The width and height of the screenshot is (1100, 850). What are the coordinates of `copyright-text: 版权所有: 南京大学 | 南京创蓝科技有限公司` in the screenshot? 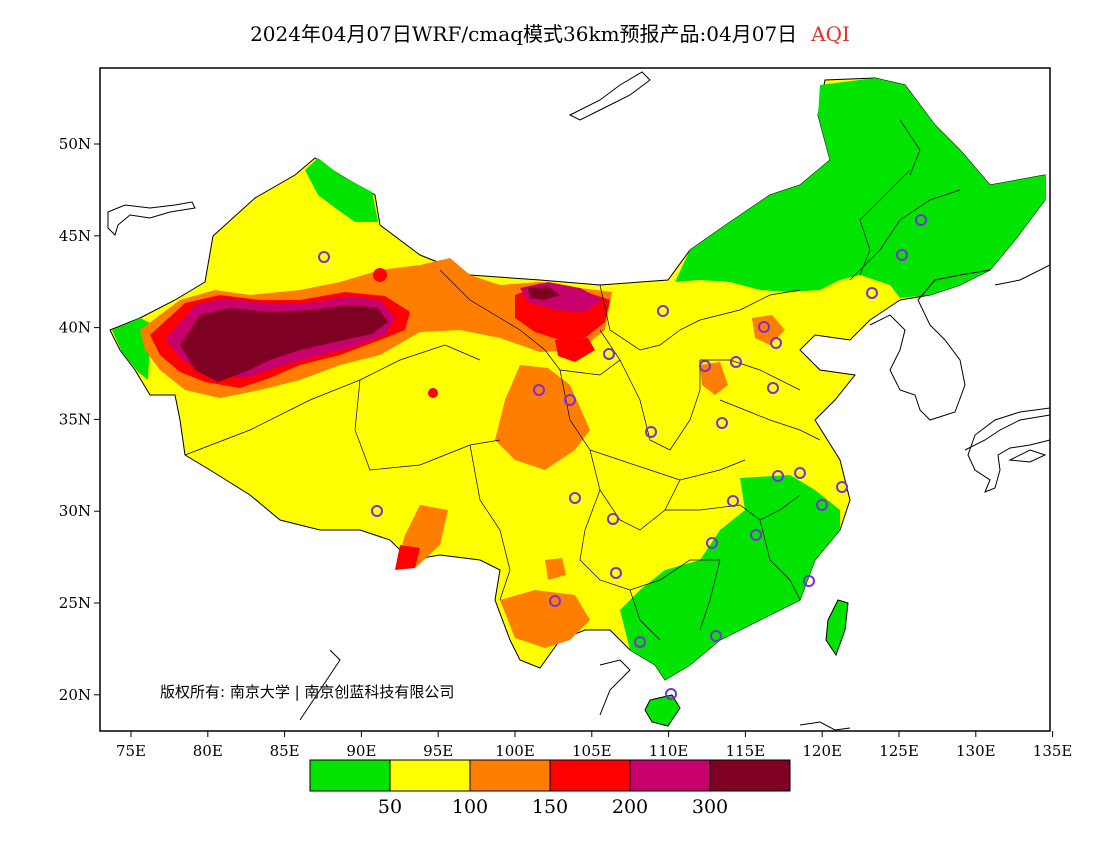 It's located at (307, 692).